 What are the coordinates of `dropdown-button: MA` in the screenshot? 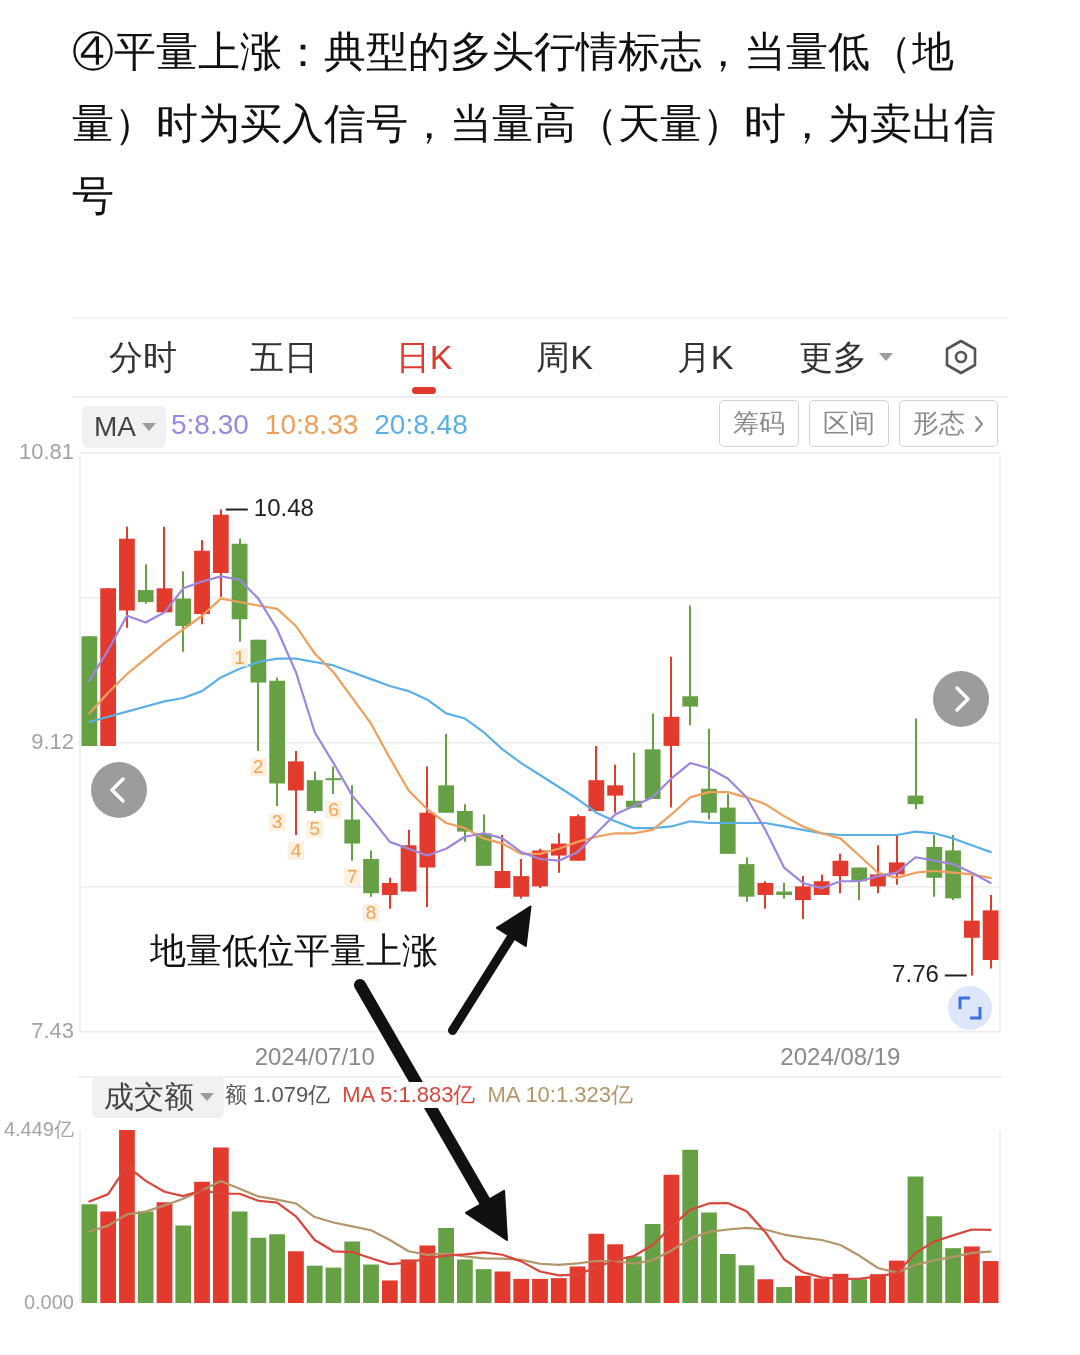 It's located at (124, 427).